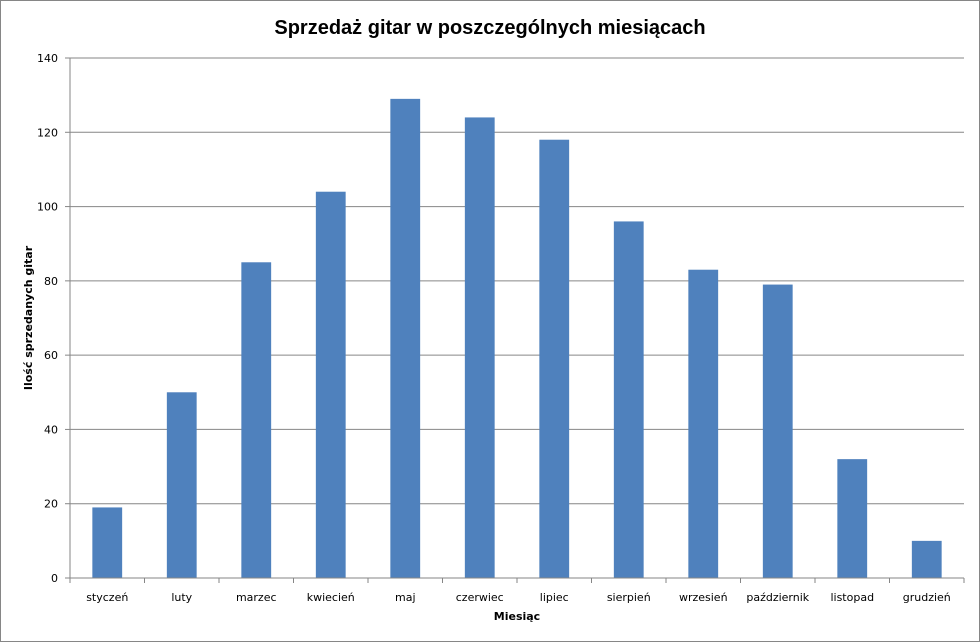 The width and height of the screenshot is (980, 642). What do you see at coordinates (256, 597) in the screenshot?
I see `x-tick-label: marzec` at bounding box center [256, 597].